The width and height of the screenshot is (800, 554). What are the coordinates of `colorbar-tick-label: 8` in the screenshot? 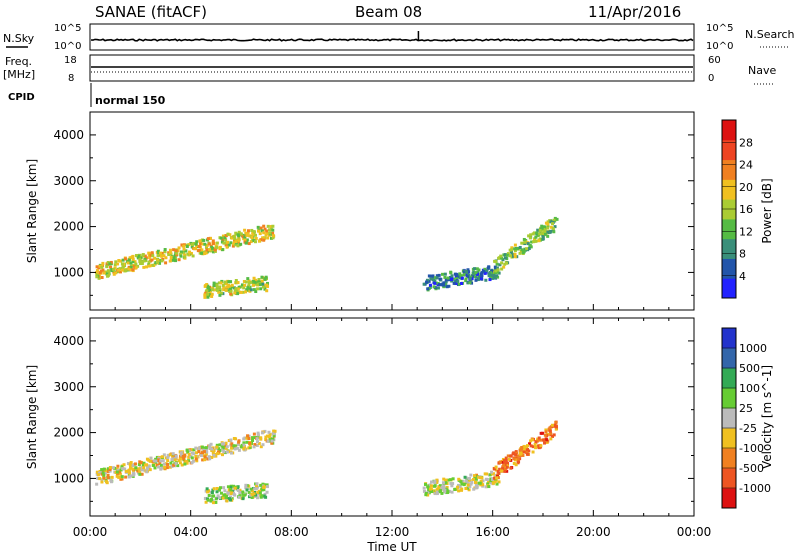 It's located at (742, 254).